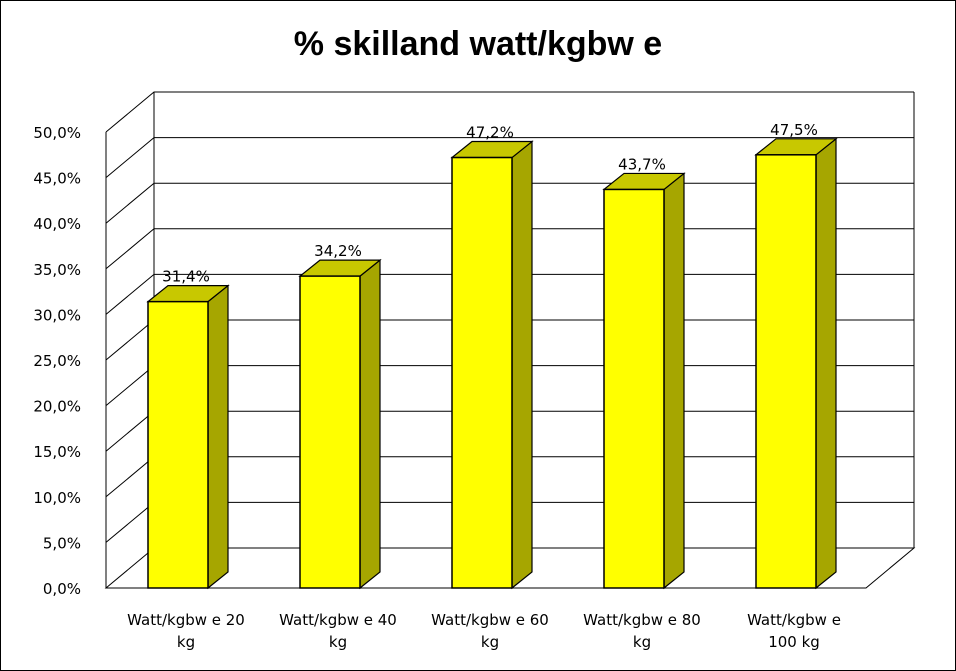 The width and height of the screenshot is (956, 671). Describe the element at coordinates (478, 44) in the screenshot. I see `chart-title: % skilland watt/kgbw e` at that location.